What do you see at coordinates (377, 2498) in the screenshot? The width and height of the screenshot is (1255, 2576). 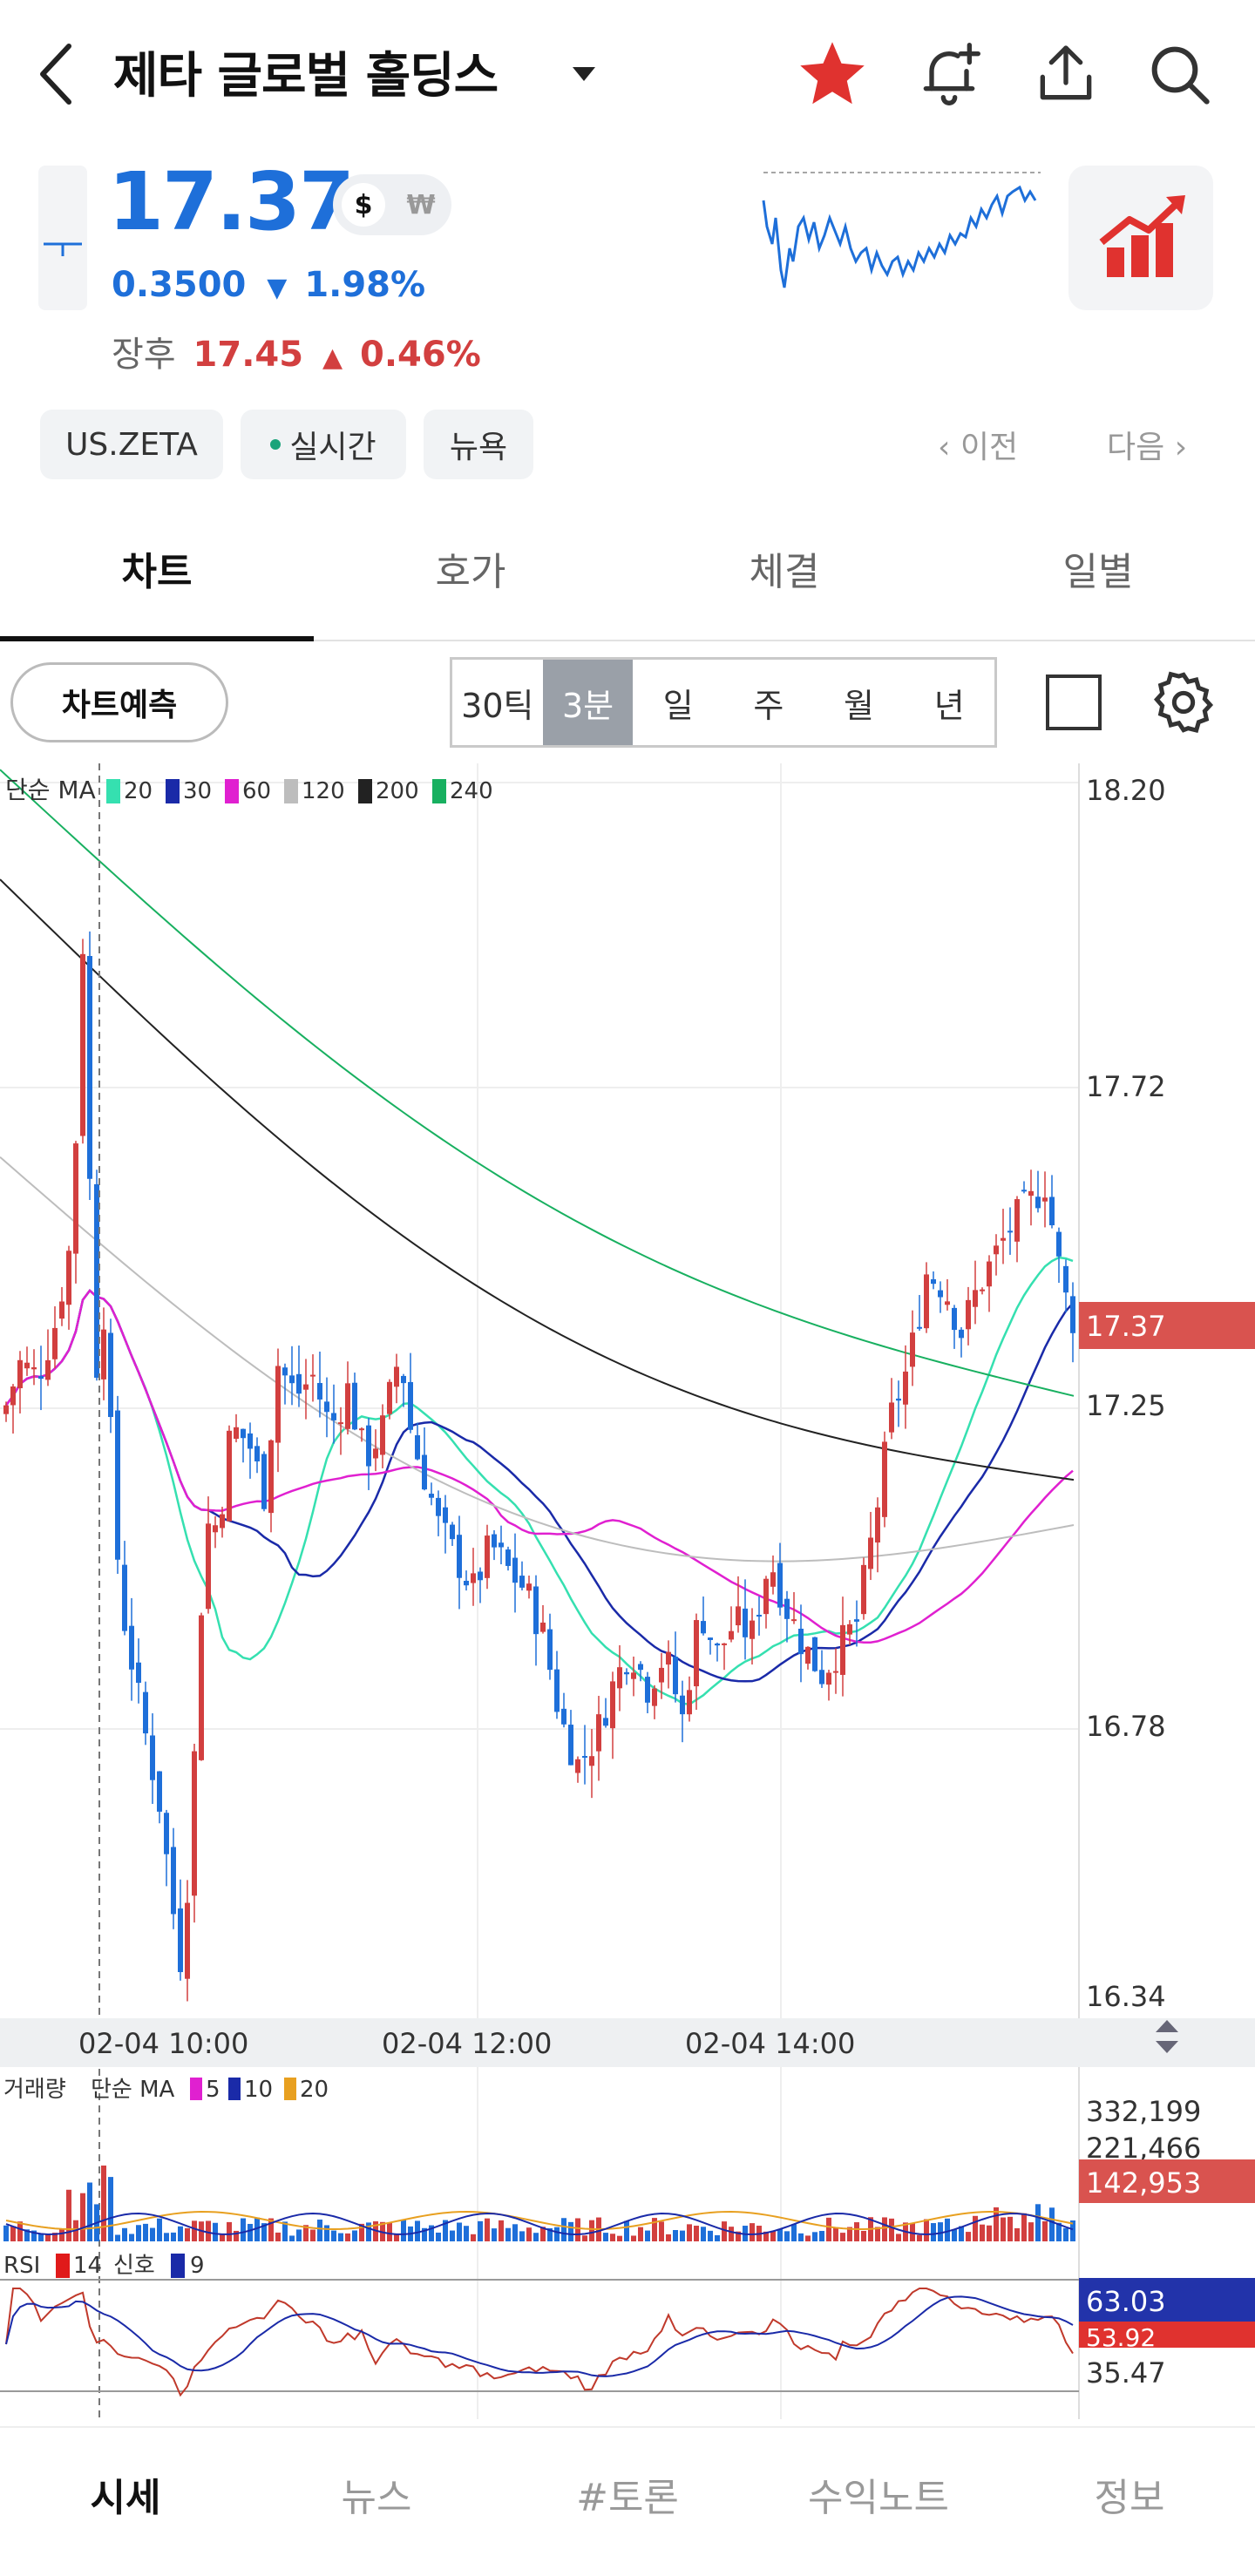 I see `nav-news: 뉴스` at bounding box center [377, 2498].